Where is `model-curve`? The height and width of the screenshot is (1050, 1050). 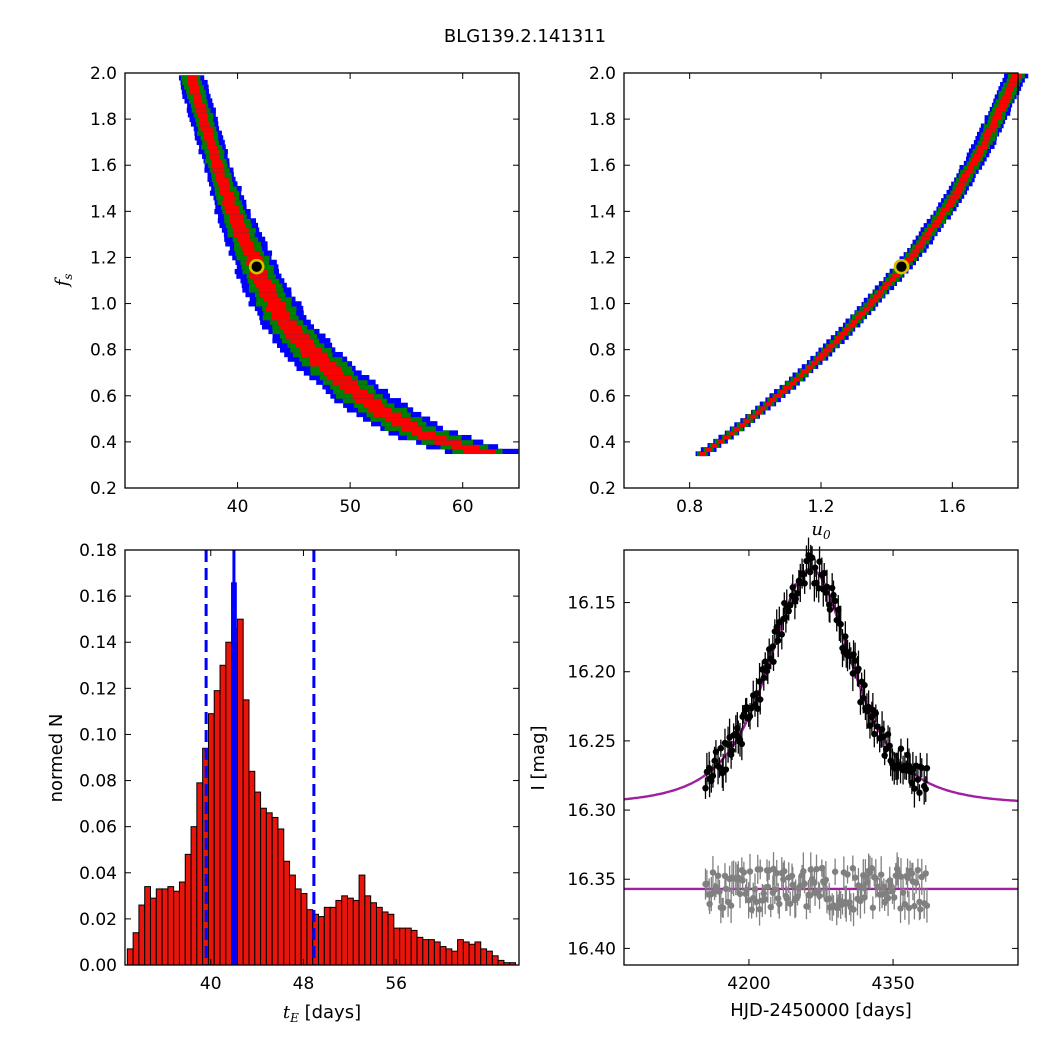 model-curve is located at coordinates (821, 685).